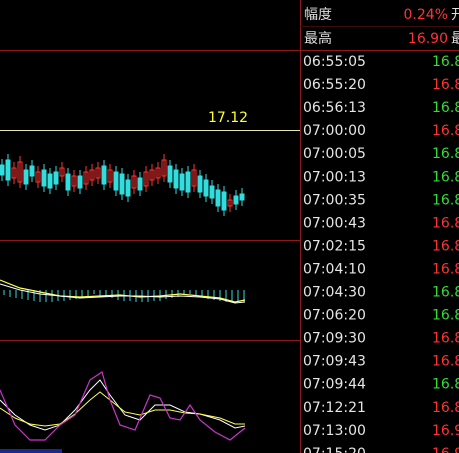 This screenshot has height=453, width=459. What do you see at coordinates (334, 362) in the screenshot?
I see `tick-time: 07:09:43` at bounding box center [334, 362].